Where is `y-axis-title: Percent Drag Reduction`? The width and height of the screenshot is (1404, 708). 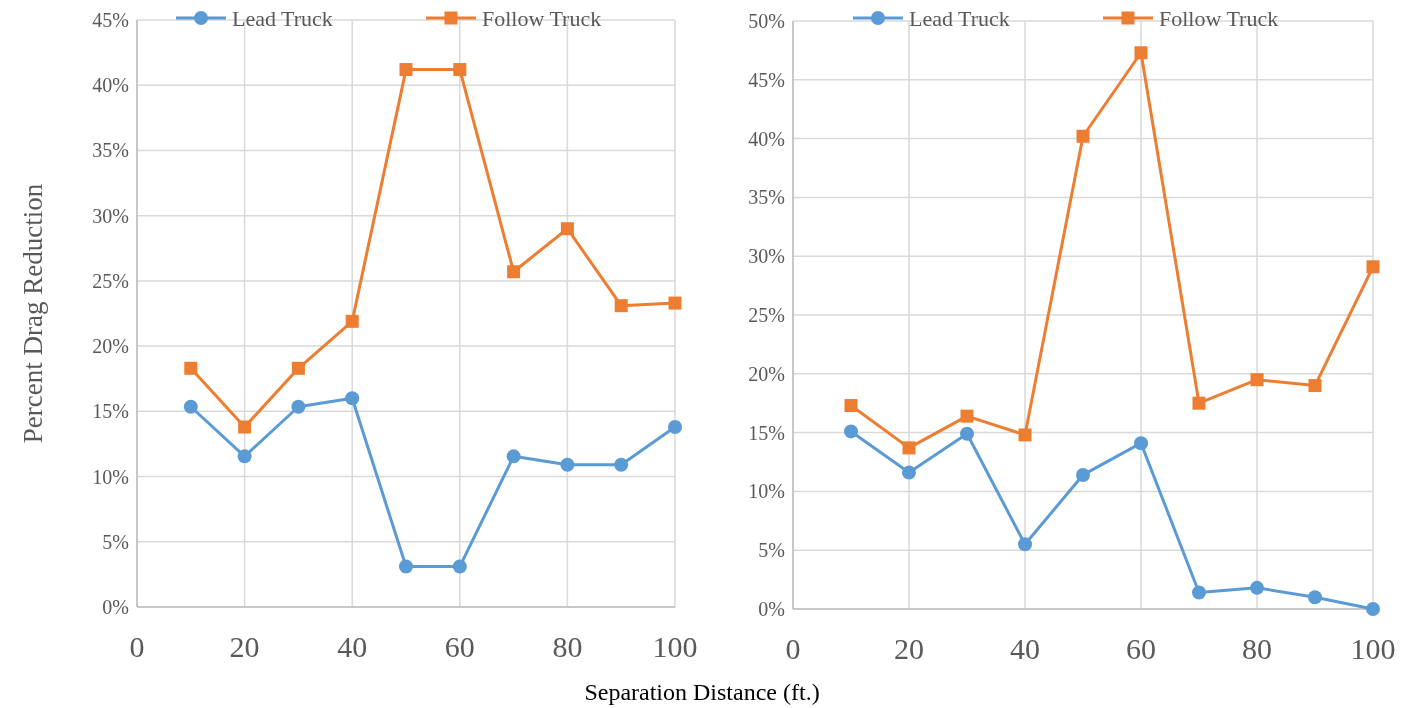
y-axis-title: Percent Drag Reduction is located at coordinates (33, 313).